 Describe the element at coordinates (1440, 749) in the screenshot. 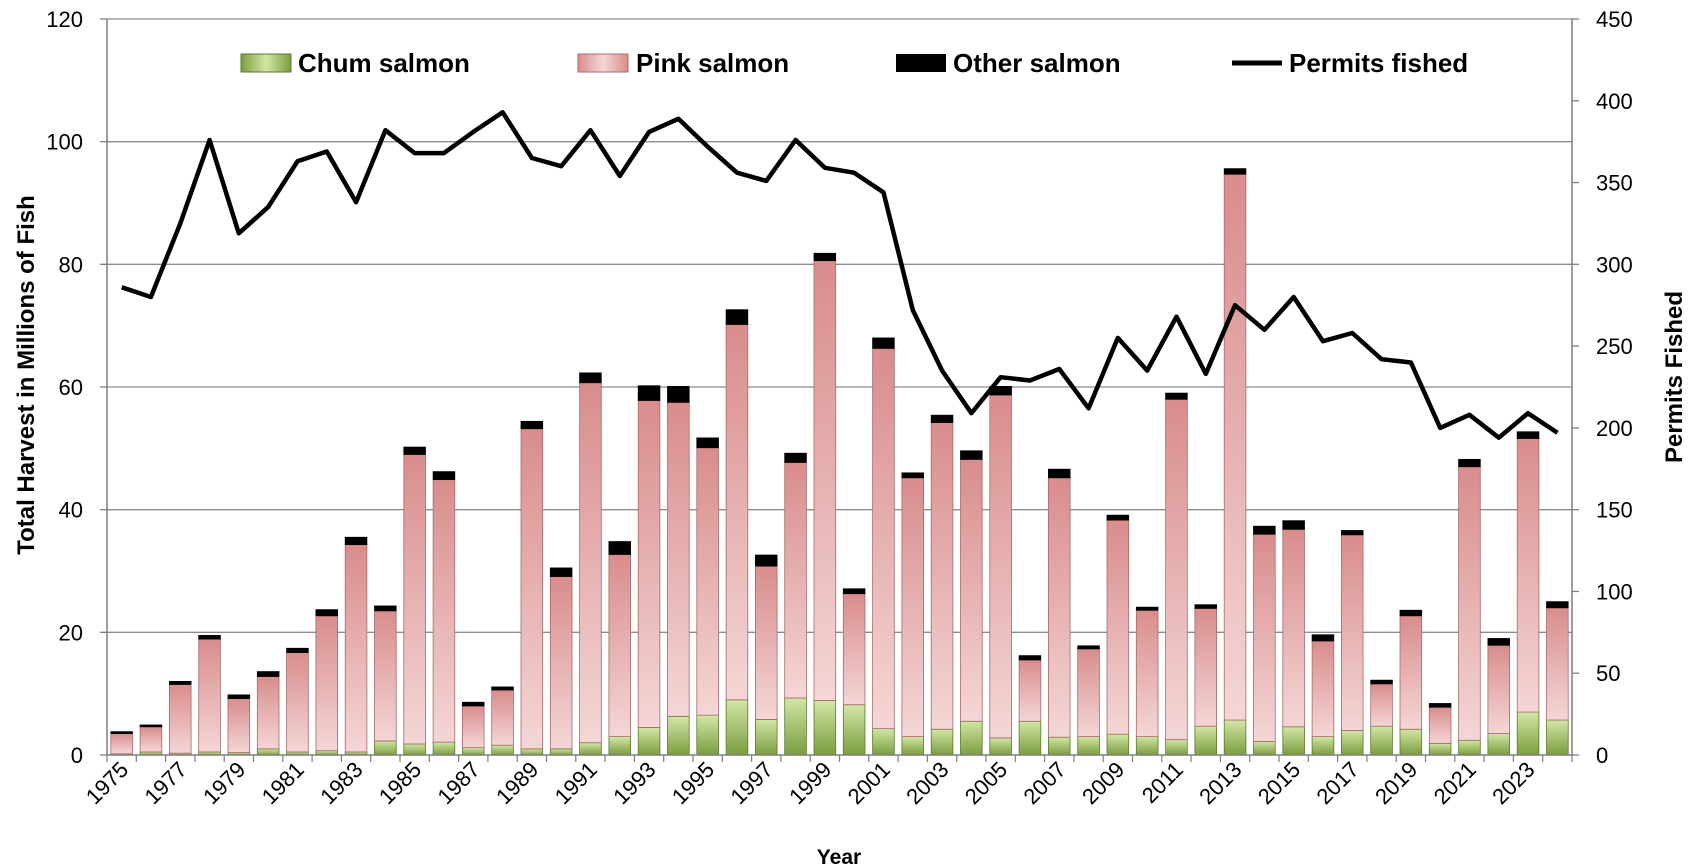

I see `bar-chum-2020` at that location.